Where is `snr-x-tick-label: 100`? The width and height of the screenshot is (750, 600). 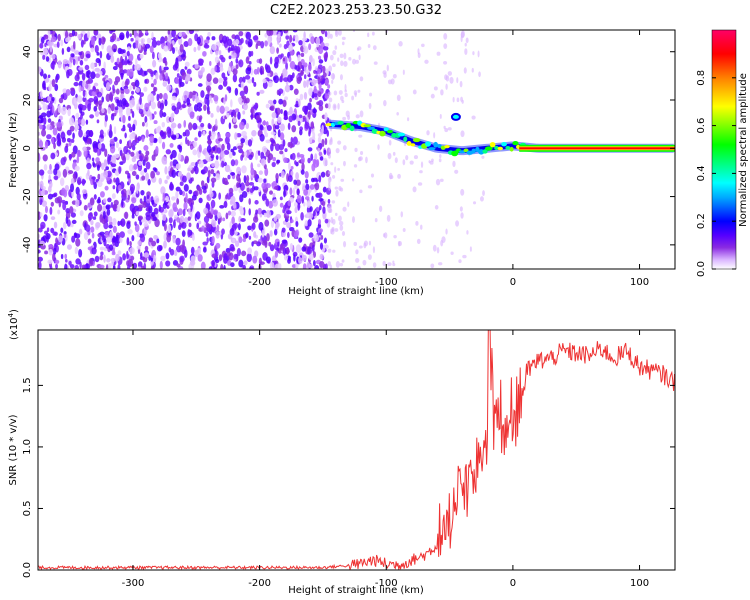 snr-x-tick-label: 100 is located at coordinates (639, 583).